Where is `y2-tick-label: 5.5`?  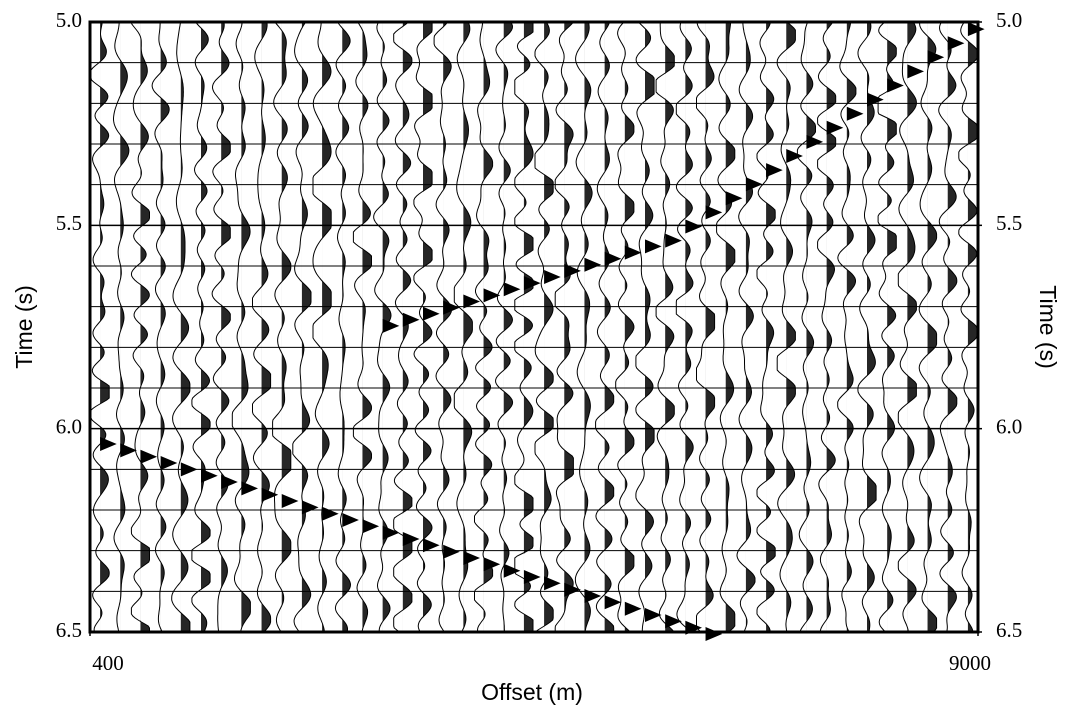 y2-tick-label: 5.5 is located at coordinates (1009, 223).